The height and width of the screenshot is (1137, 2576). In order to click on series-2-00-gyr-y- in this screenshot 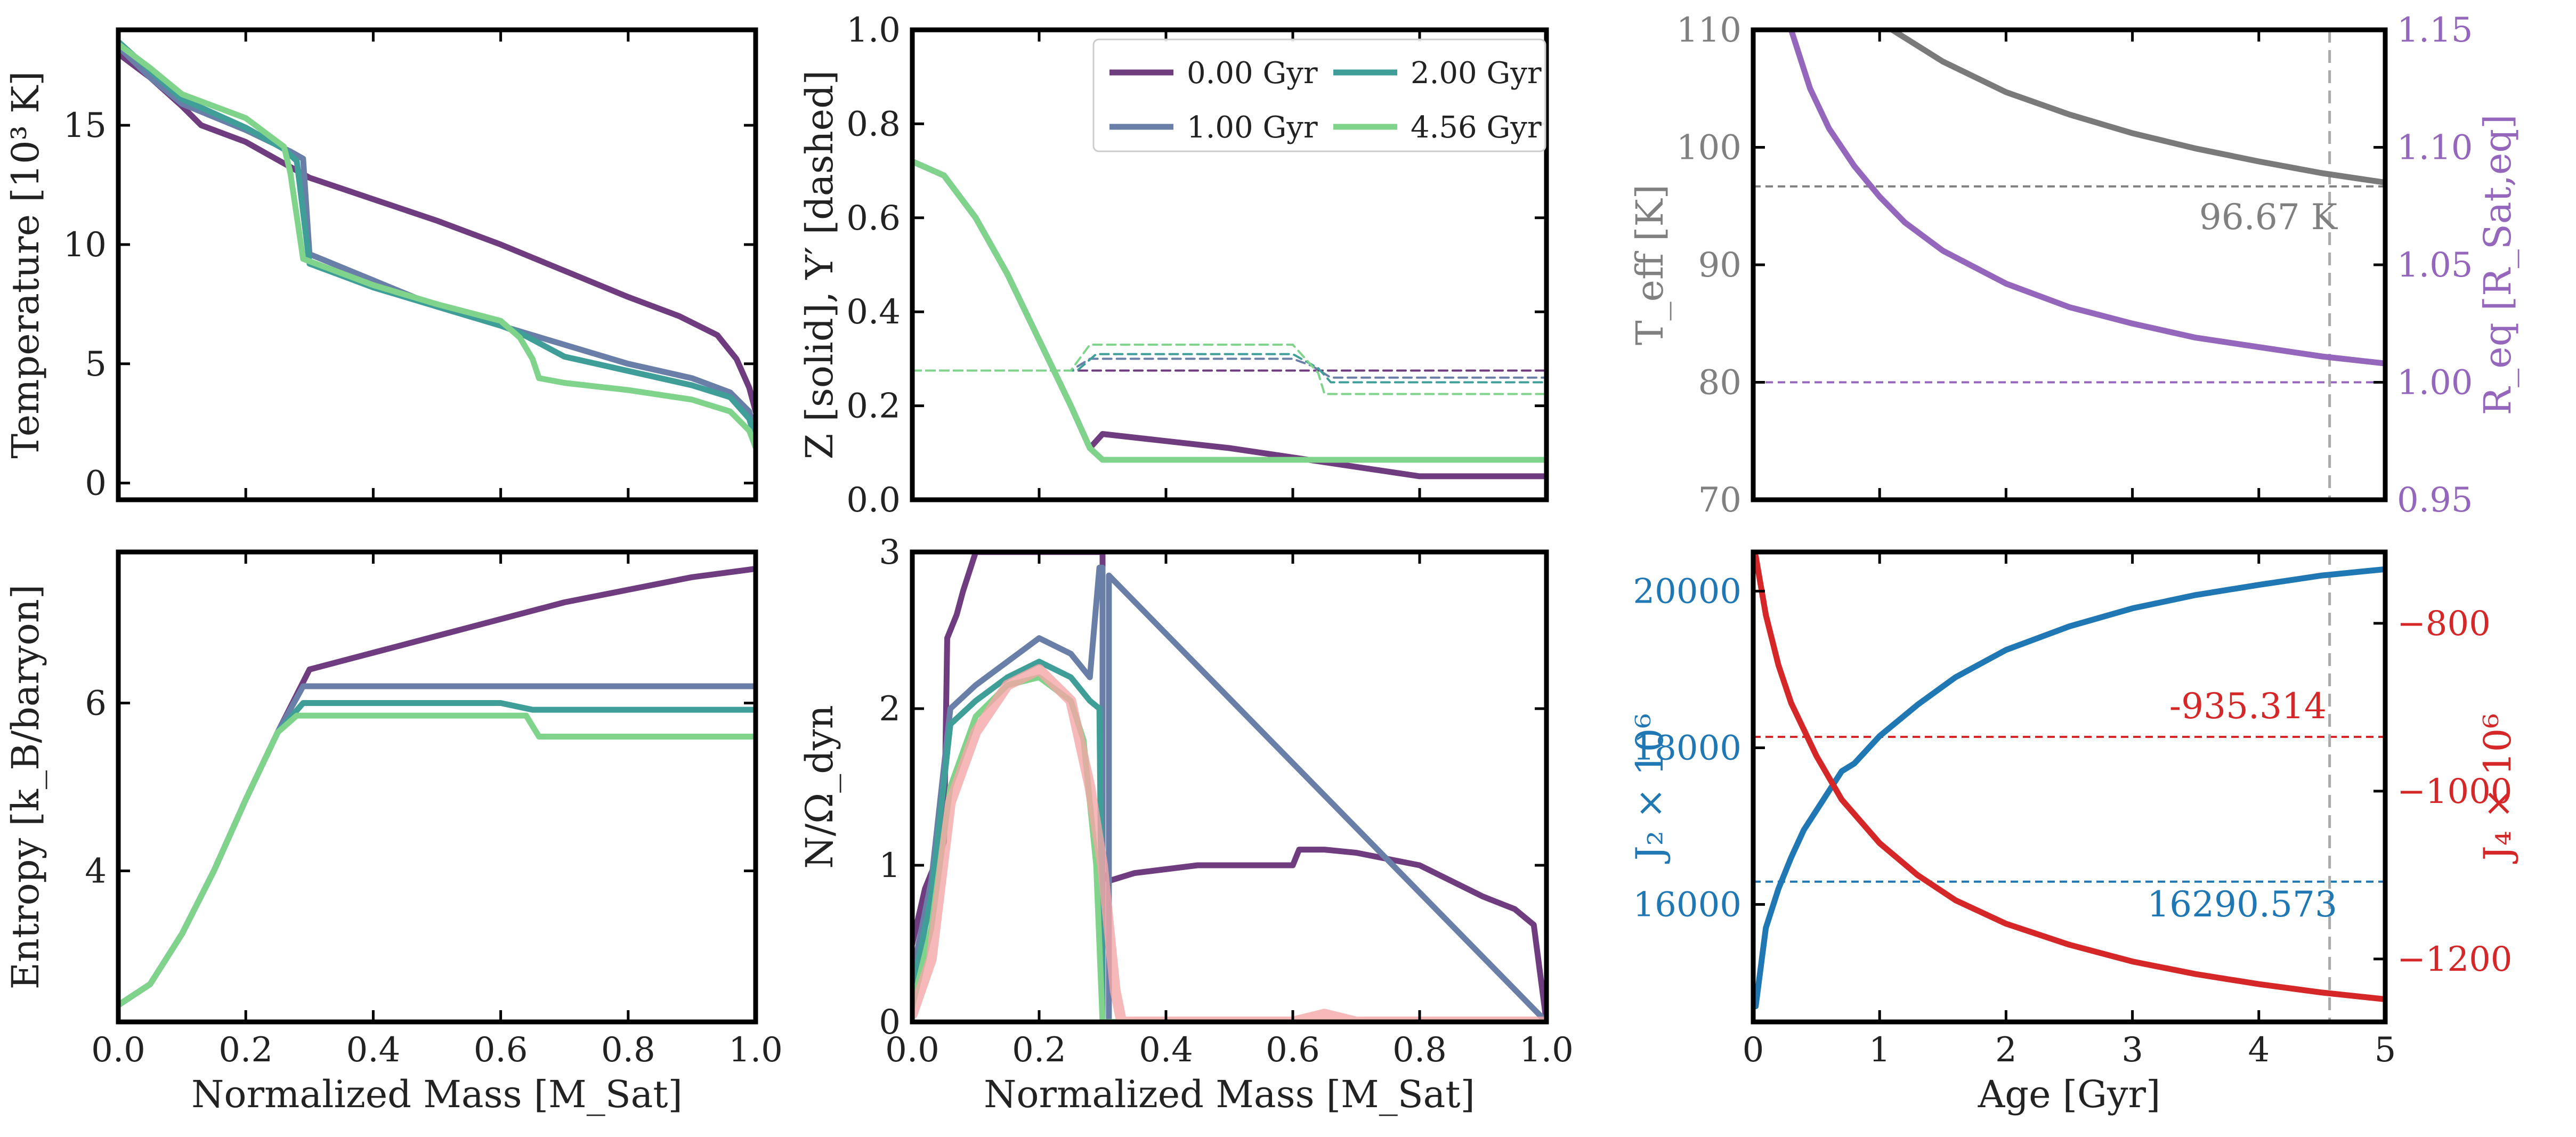, I will do `click(1229, 368)`.